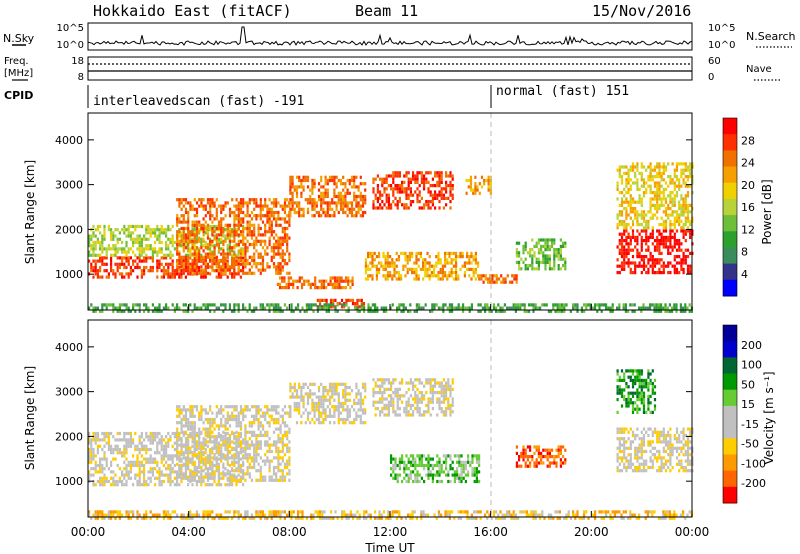 Image resolution: width=800 pixels, height=554 pixels. What do you see at coordinates (748, 163) in the screenshot?
I see `power-colorbar-tick: 24` at bounding box center [748, 163].